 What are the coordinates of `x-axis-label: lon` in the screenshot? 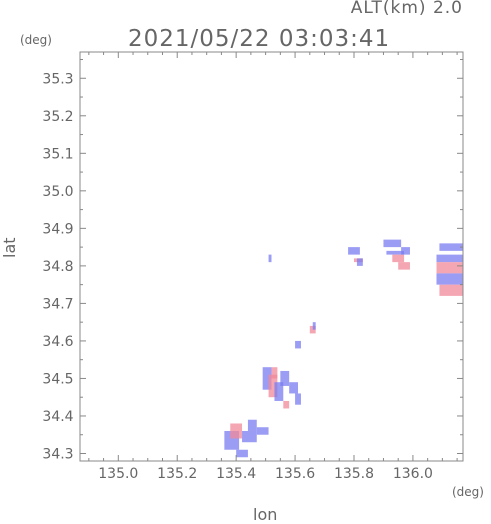 It's located at (265, 514).